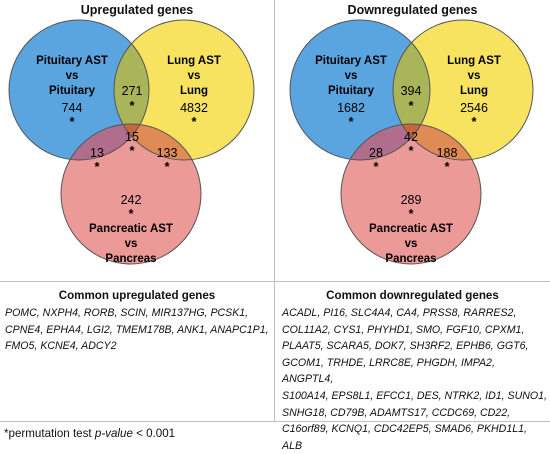  What do you see at coordinates (194, 121) in the screenshot?
I see `up-star-lung-only: *` at bounding box center [194, 121].